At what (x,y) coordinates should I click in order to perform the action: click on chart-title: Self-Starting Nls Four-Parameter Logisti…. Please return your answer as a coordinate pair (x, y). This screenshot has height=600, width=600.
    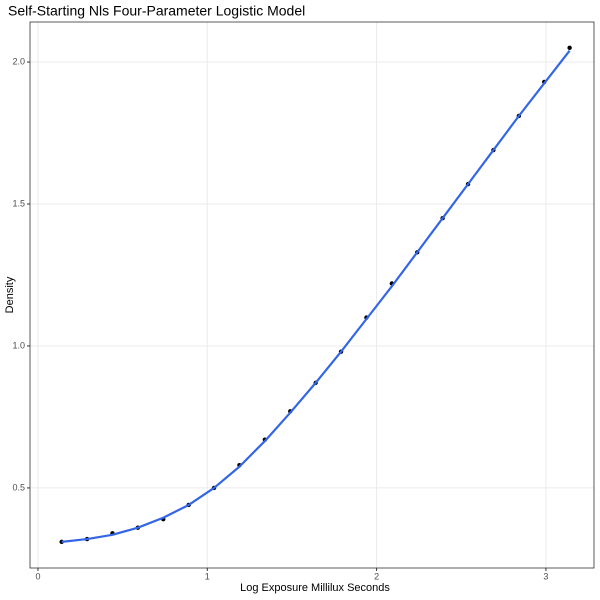
    Looking at the image, I should click on (156, 11).